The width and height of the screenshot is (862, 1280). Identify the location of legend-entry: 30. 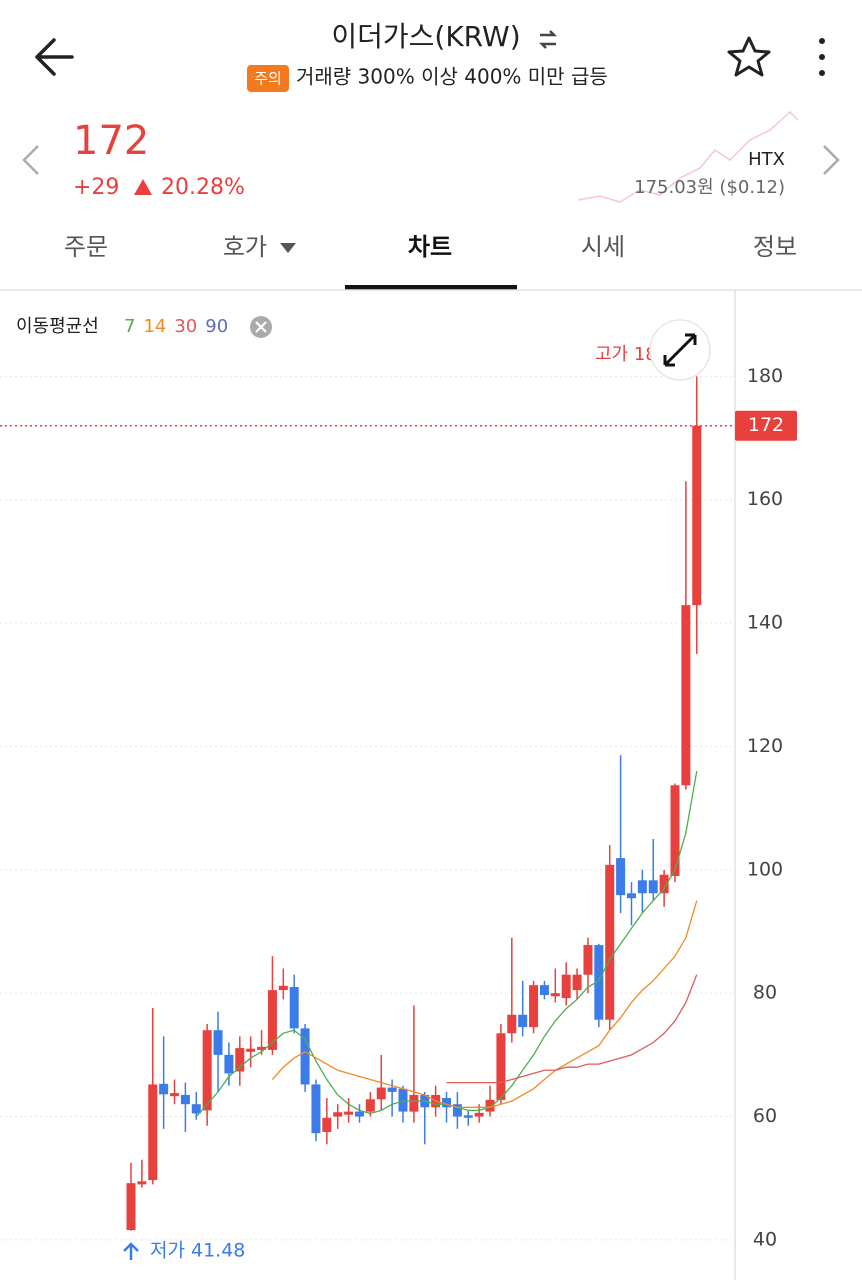
(185, 326).